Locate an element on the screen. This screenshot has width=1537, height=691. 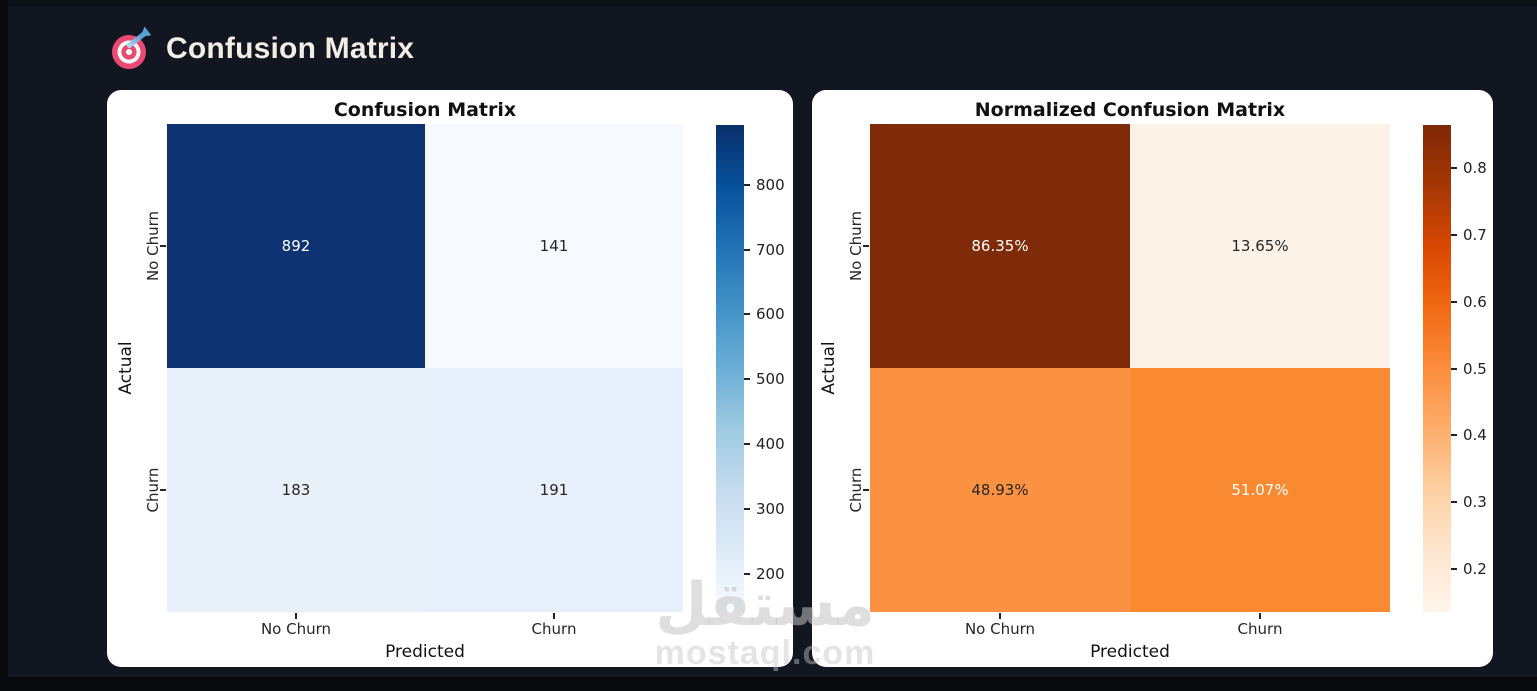
colorbar-tick: 700 is located at coordinates (764, 250).